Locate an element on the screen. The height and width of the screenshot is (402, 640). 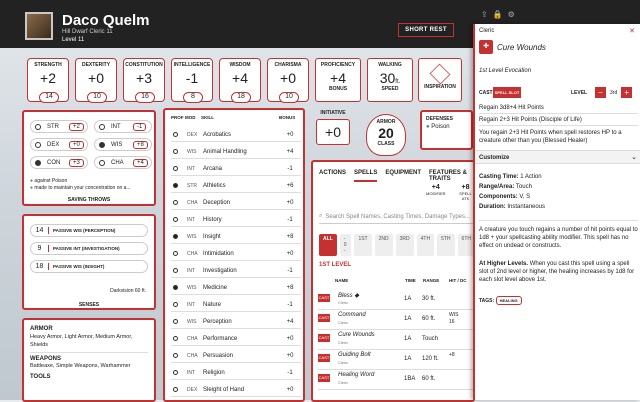
ability-dexterity: DEXTERITY +0 10 is located at coordinates (96, 80).